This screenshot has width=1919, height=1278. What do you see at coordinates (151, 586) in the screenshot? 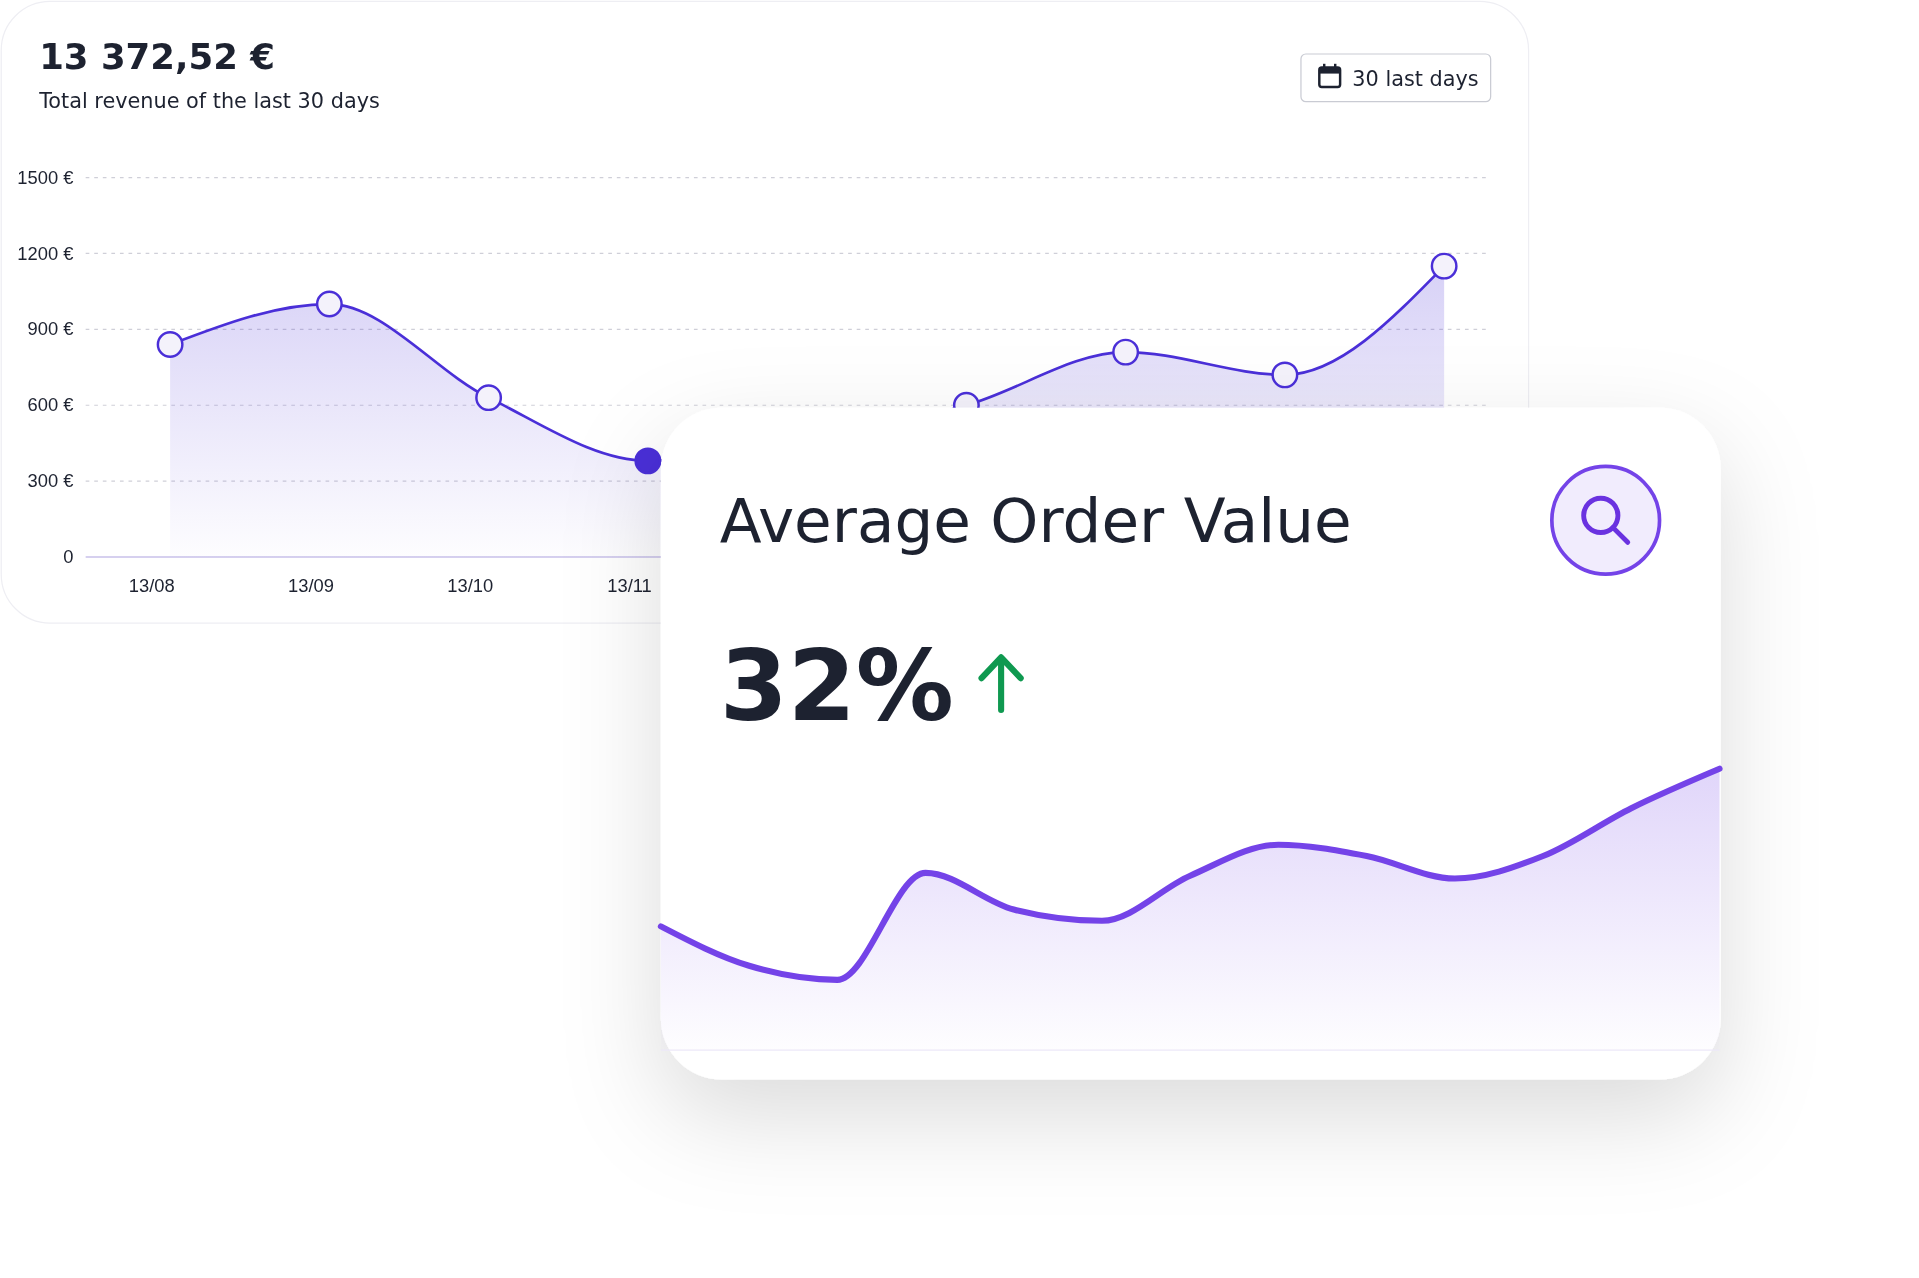
I see `x-tick-label: 13/08` at bounding box center [151, 586].